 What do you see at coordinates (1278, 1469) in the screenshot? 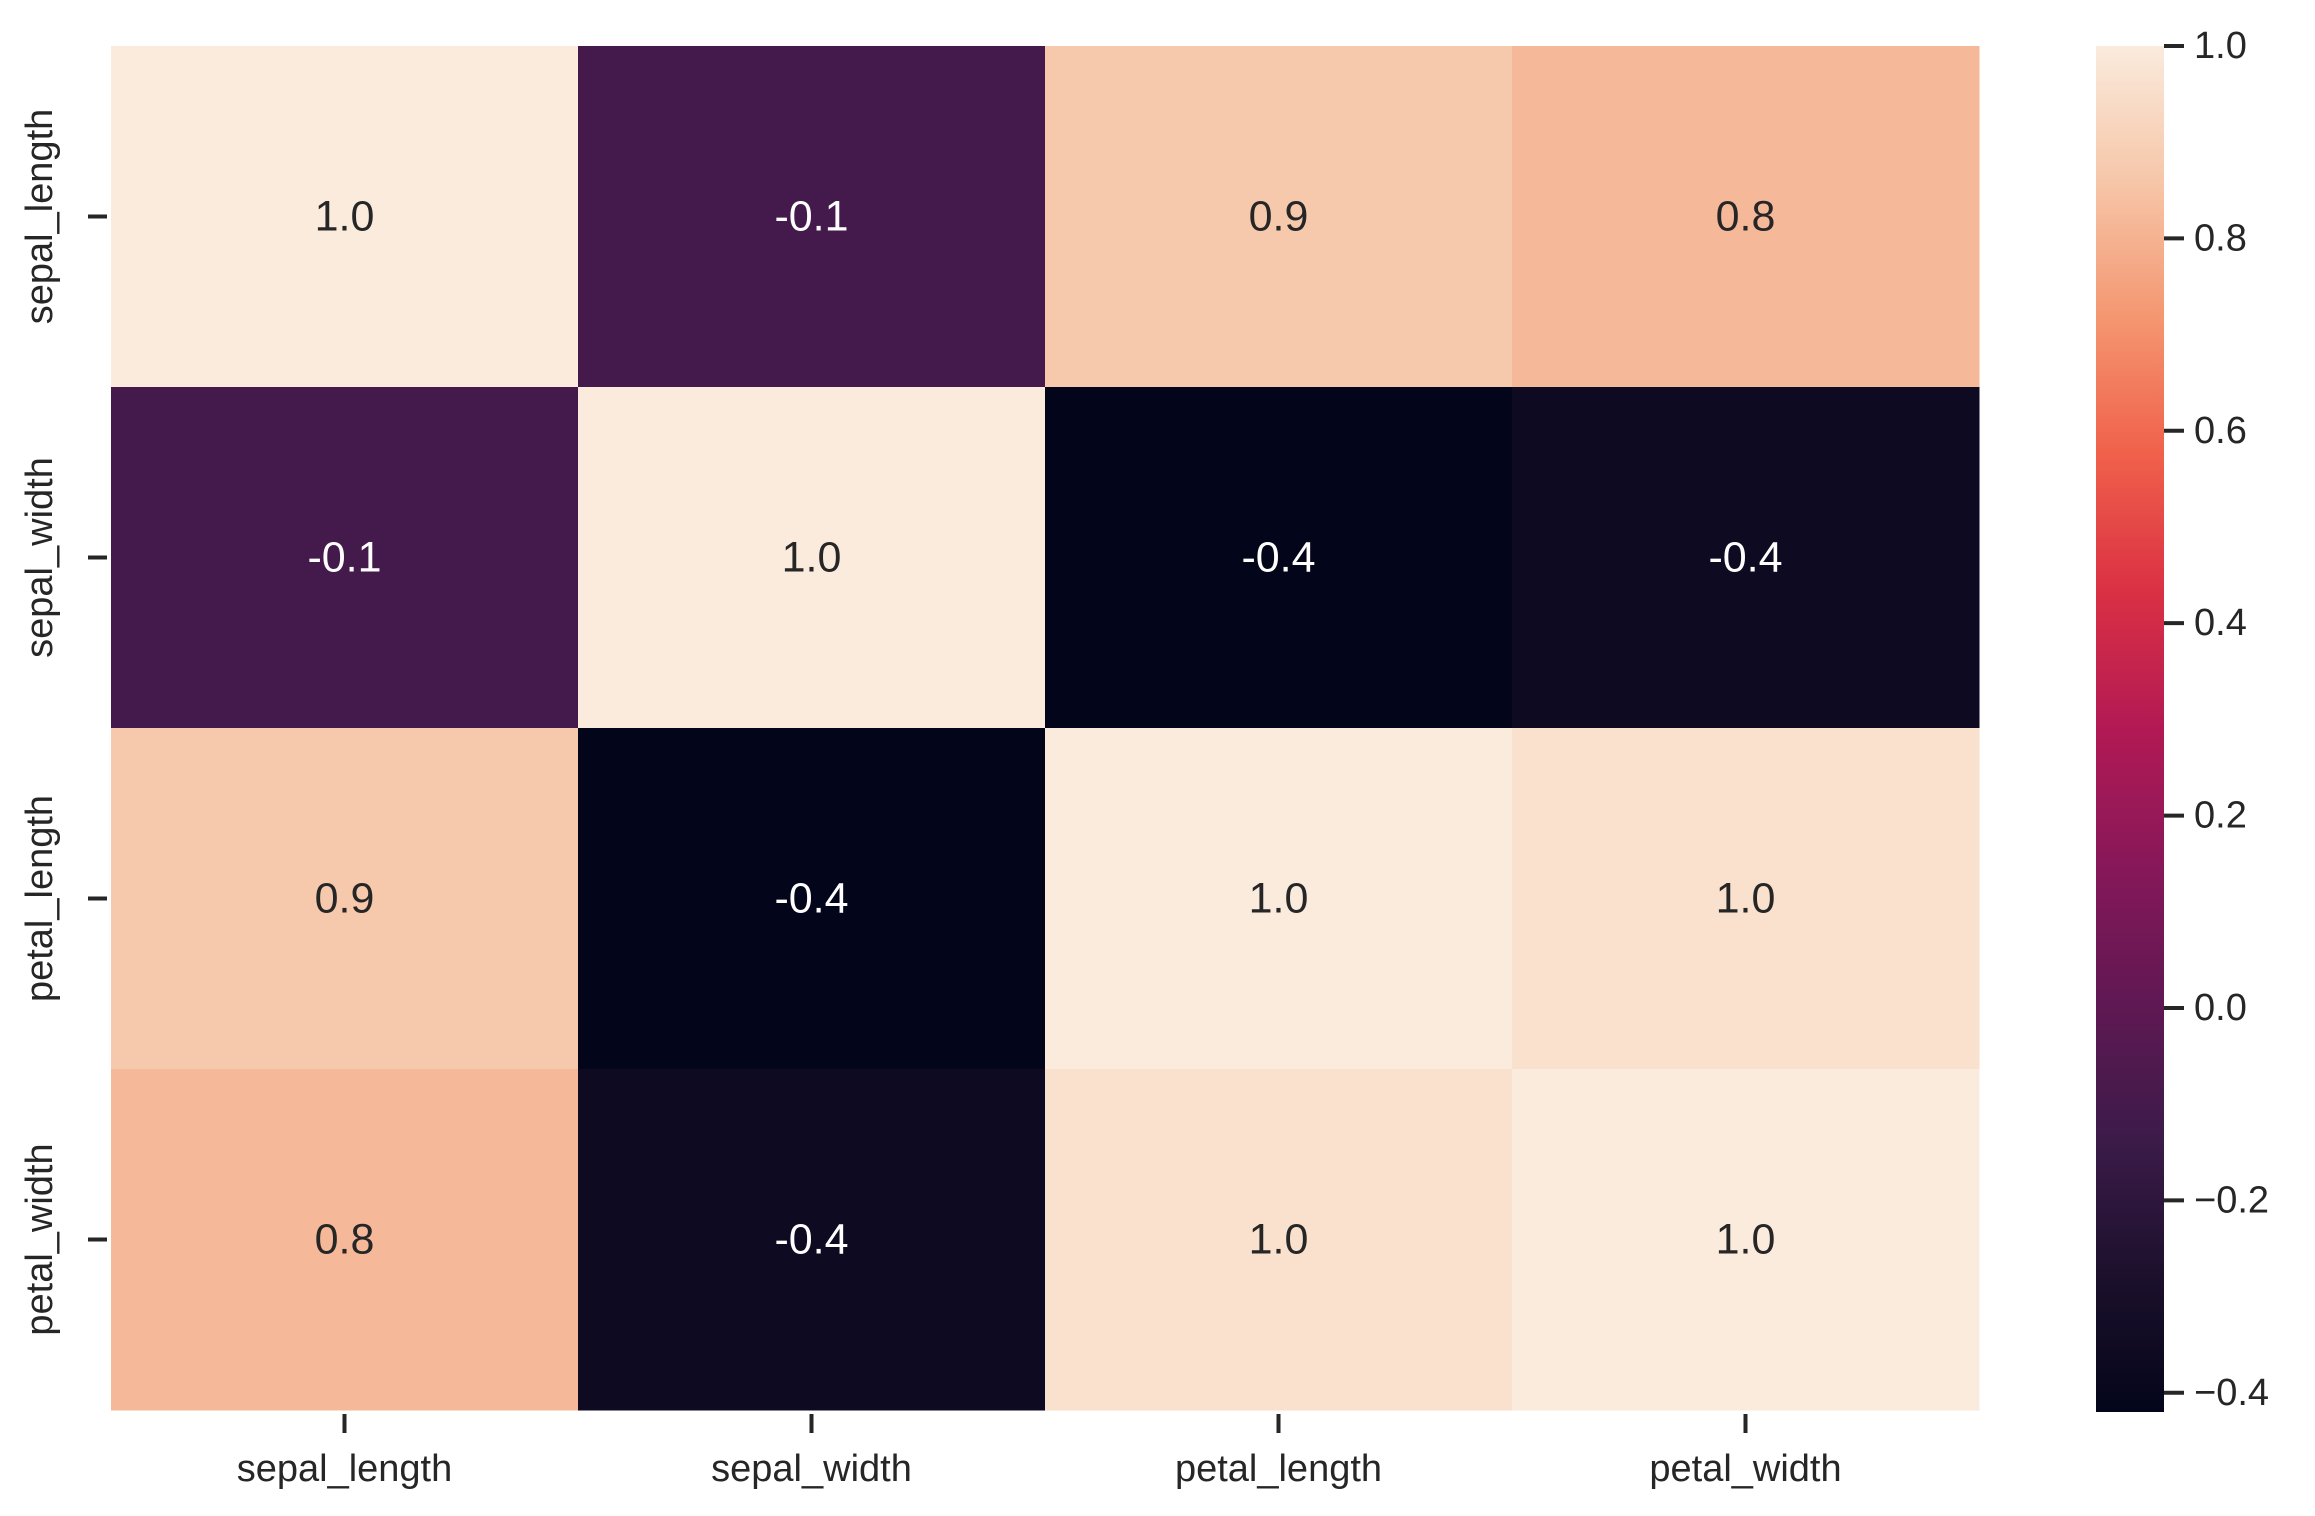
I see `x-tick-label: petal_length` at bounding box center [1278, 1469].